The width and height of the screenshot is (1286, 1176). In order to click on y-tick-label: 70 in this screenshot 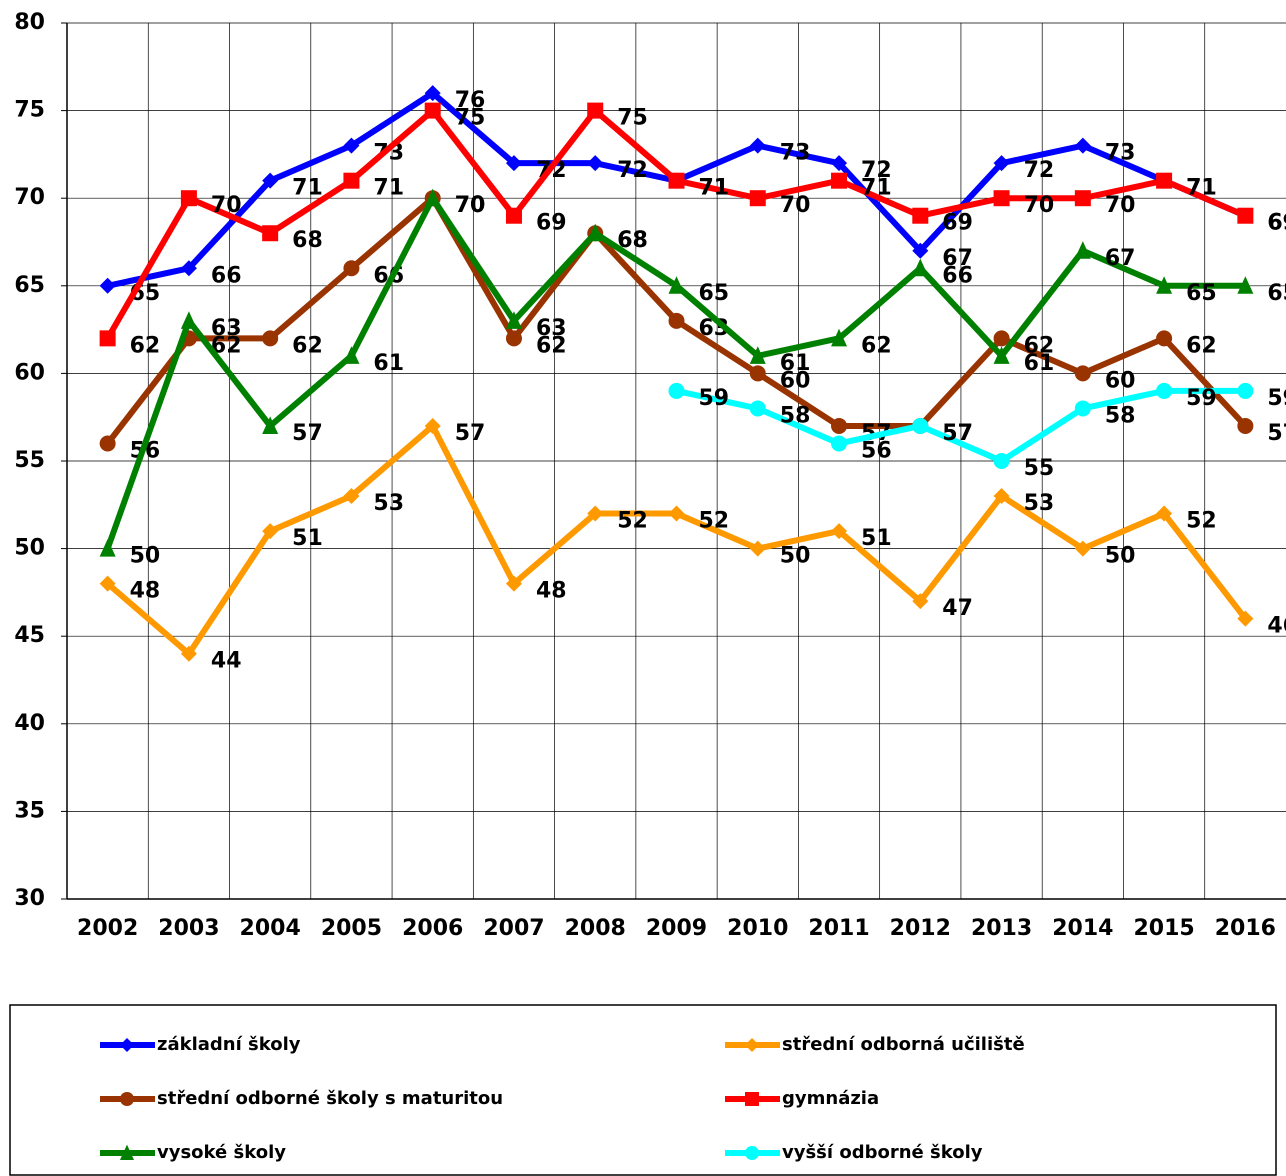, I will do `click(29, 197)`.